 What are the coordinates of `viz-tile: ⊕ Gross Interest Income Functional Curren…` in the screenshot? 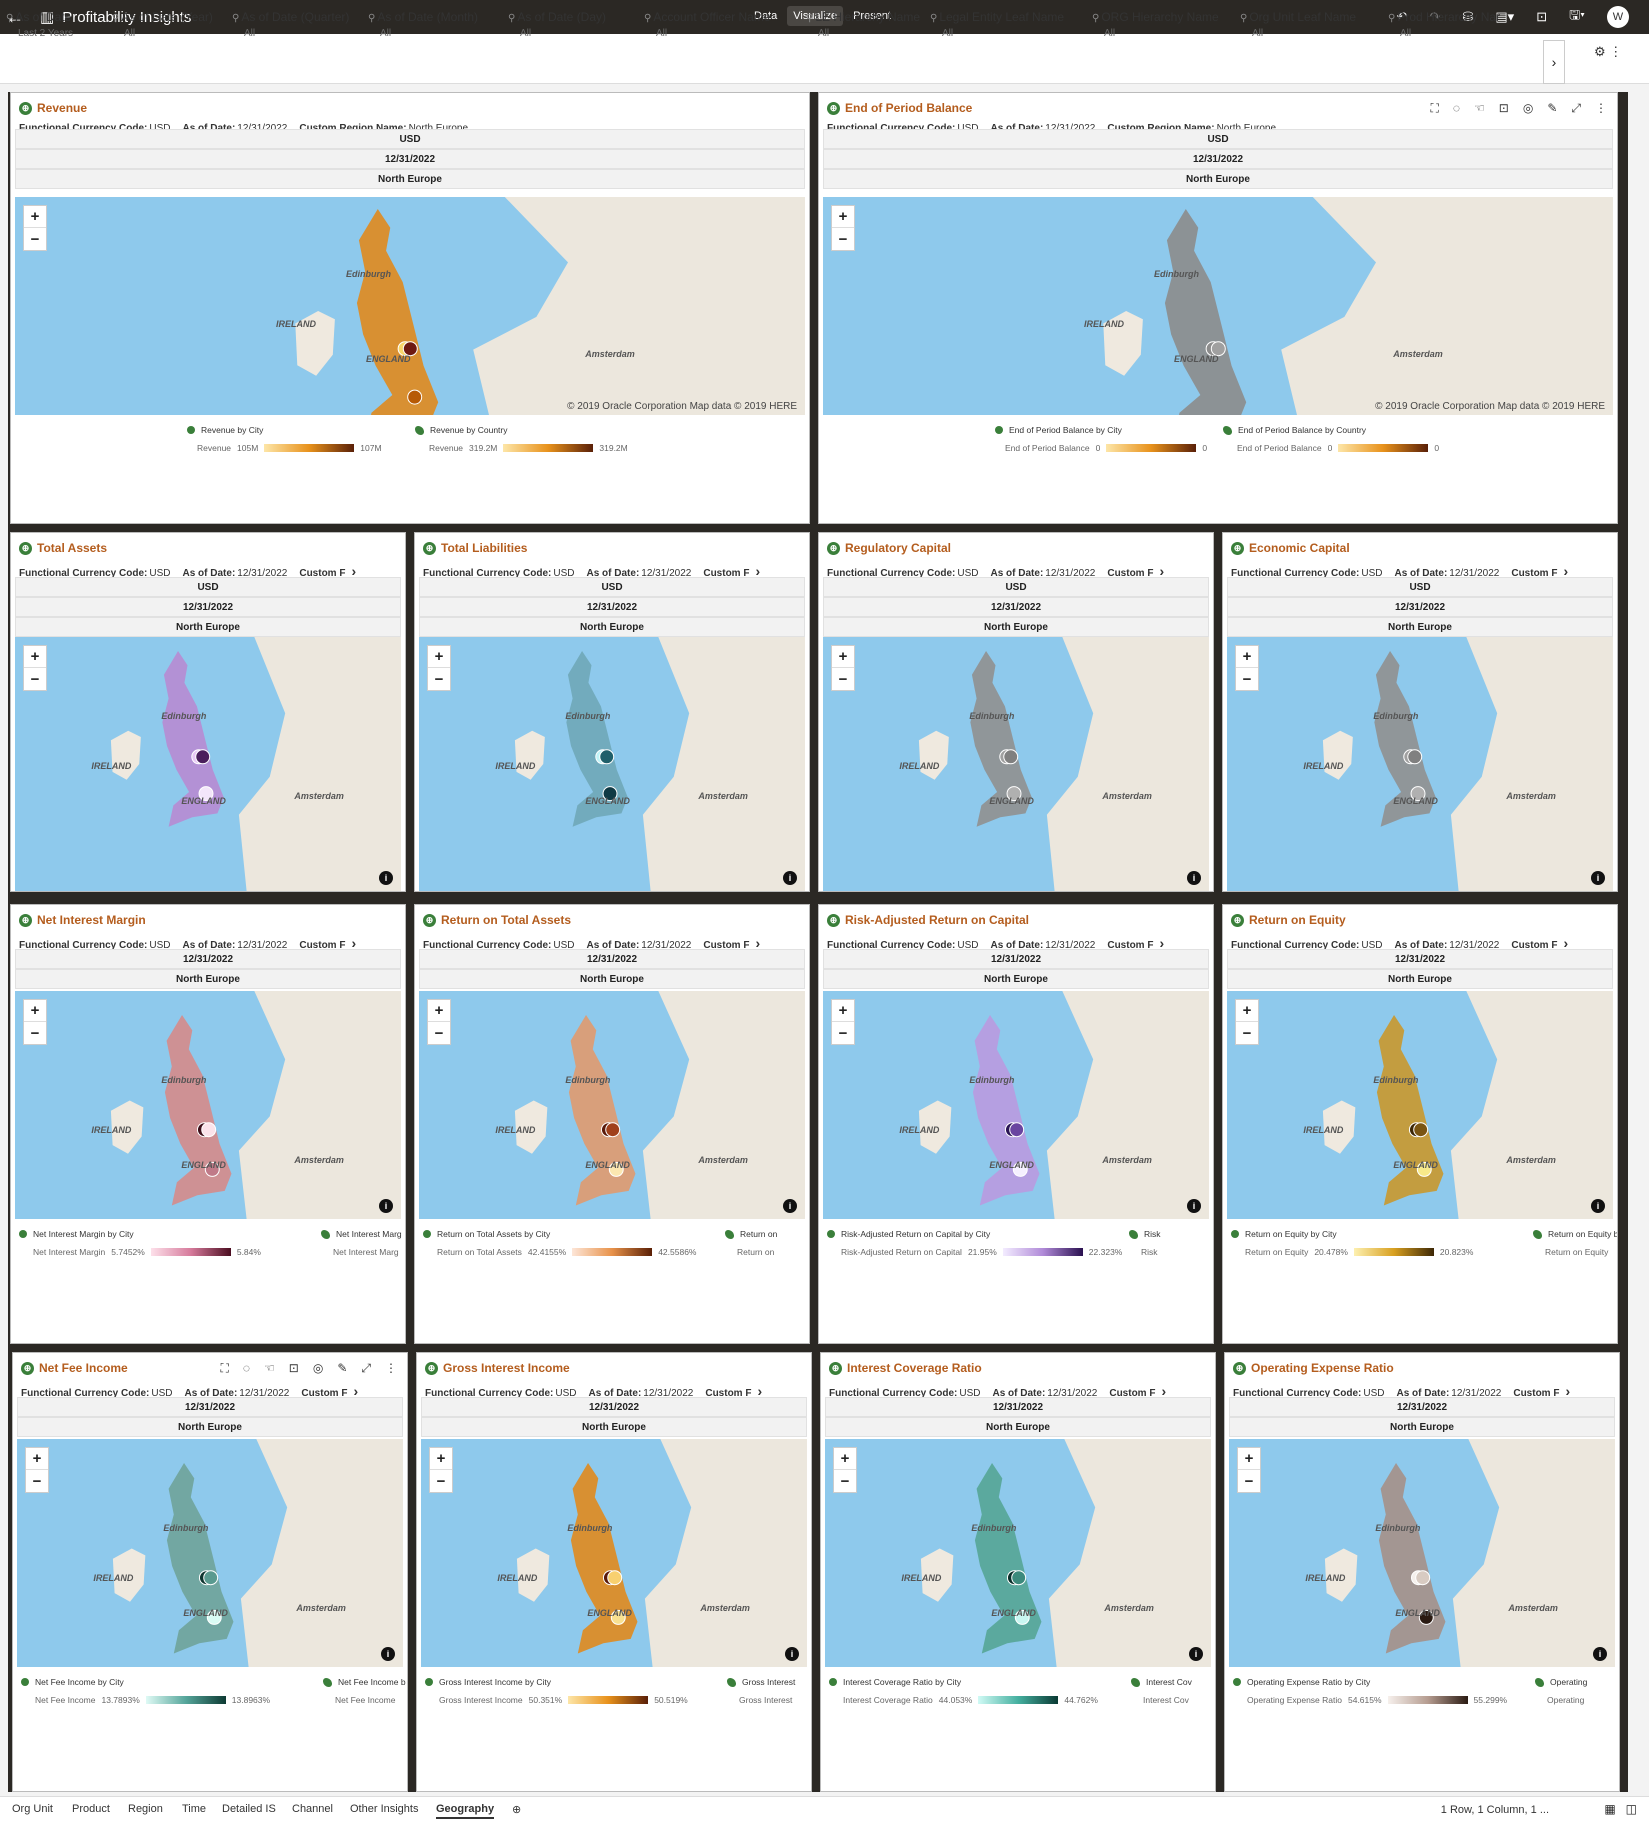 It's located at (614, 1572).